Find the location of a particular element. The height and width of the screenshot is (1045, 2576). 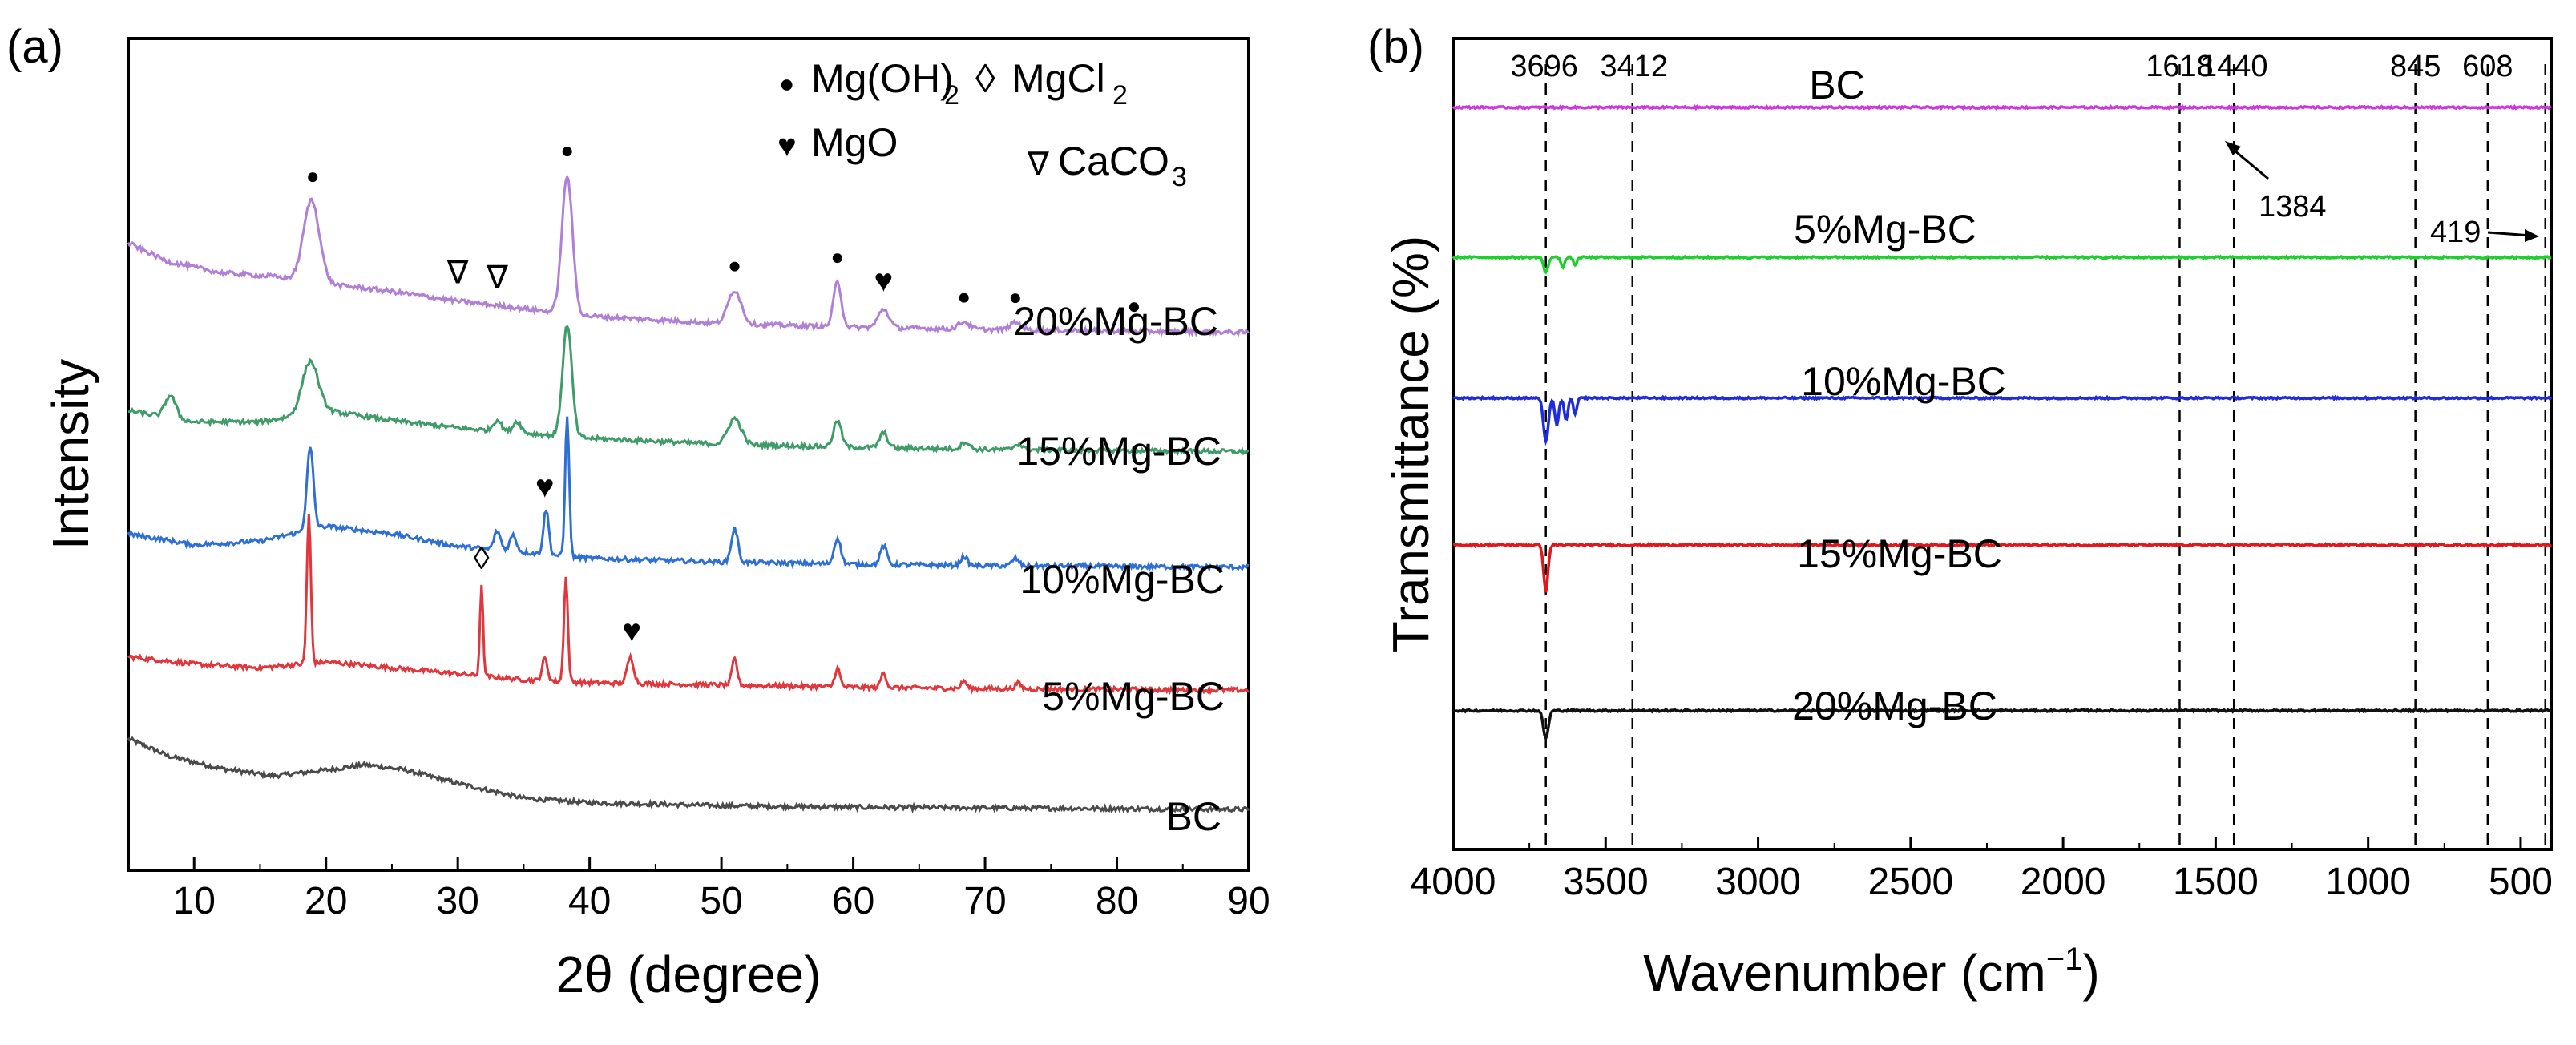

legend-mgoh2-text: Mg(OH) is located at coordinates (883, 78).